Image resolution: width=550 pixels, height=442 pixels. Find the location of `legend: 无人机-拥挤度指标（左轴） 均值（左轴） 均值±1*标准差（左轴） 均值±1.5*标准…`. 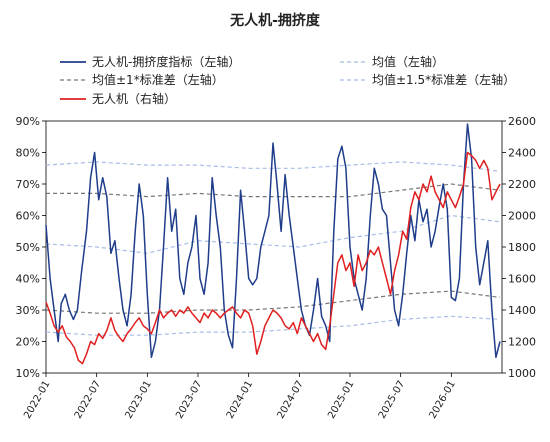

legend: 无人机-拥挤度指标（左轴） 均值（左轴） 均值±1*标准差（左轴） 均值±1.5*标准… is located at coordinates (287, 80).